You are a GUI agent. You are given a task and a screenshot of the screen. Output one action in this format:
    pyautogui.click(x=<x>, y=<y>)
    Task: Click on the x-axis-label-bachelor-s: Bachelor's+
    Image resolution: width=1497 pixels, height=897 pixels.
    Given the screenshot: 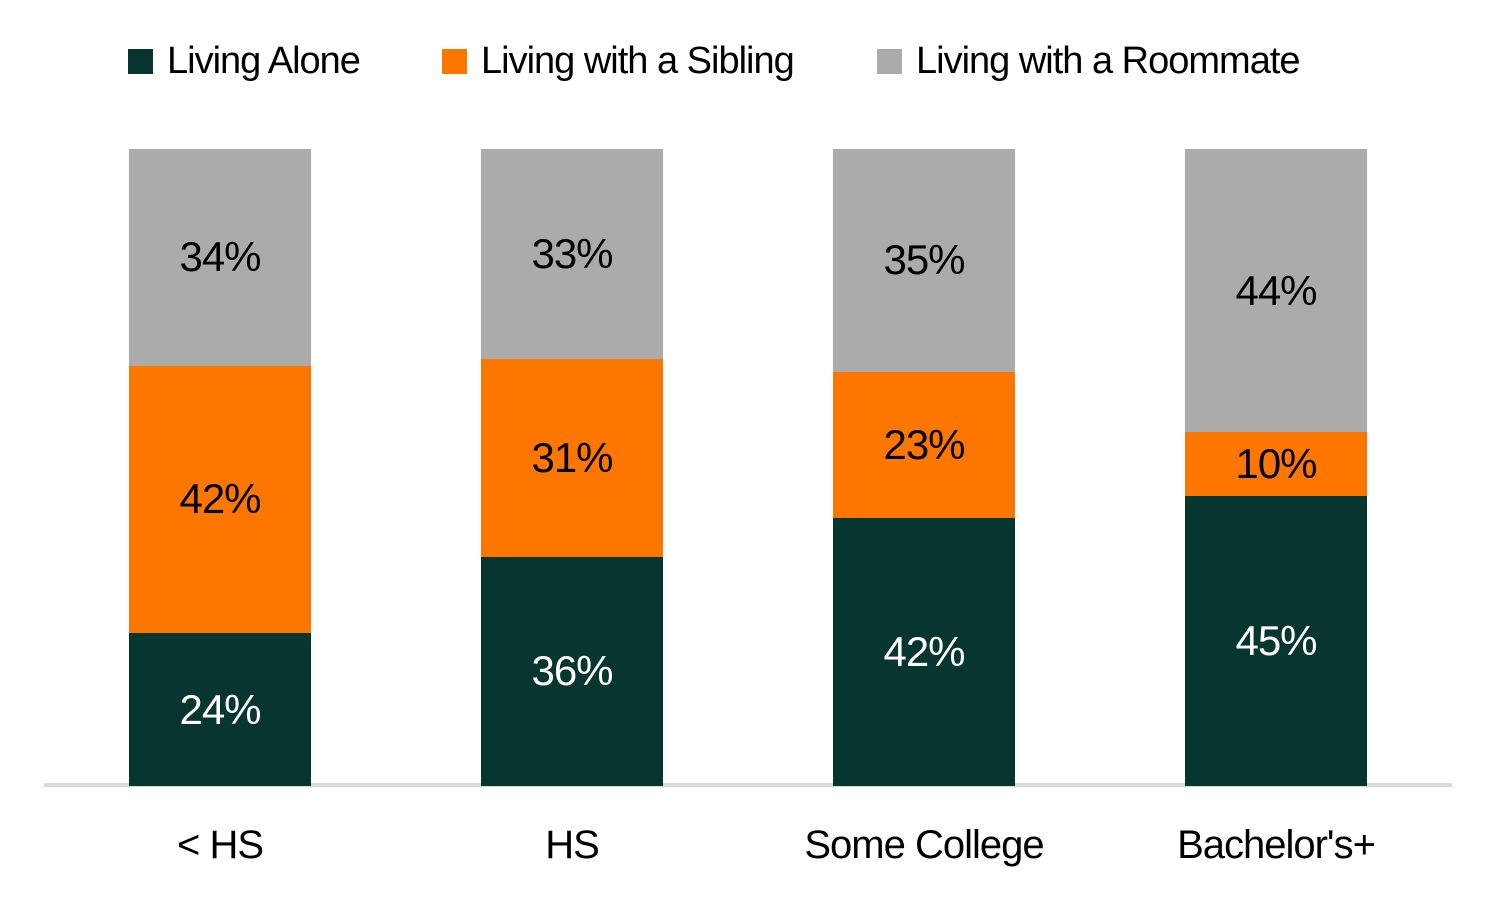 What is the action you would take?
    pyautogui.click(x=1276, y=845)
    